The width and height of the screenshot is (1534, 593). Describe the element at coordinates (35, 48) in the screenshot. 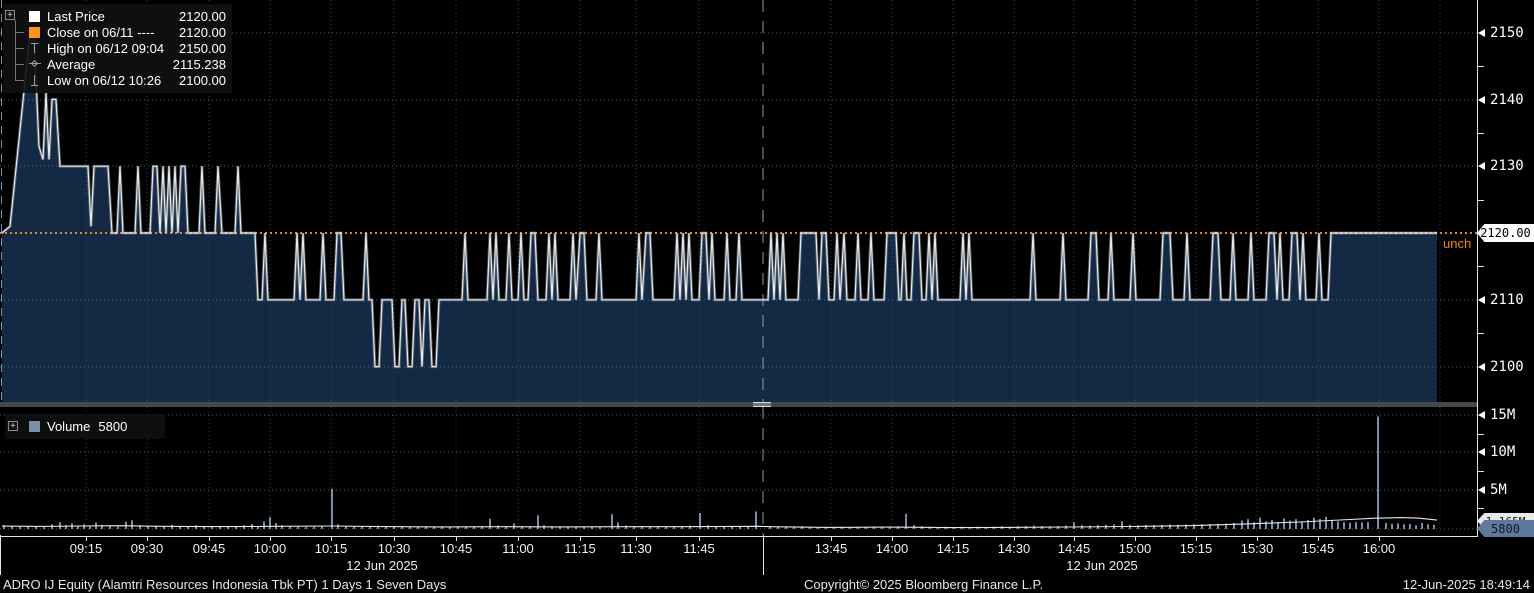

I see `high-marker-icon` at that location.